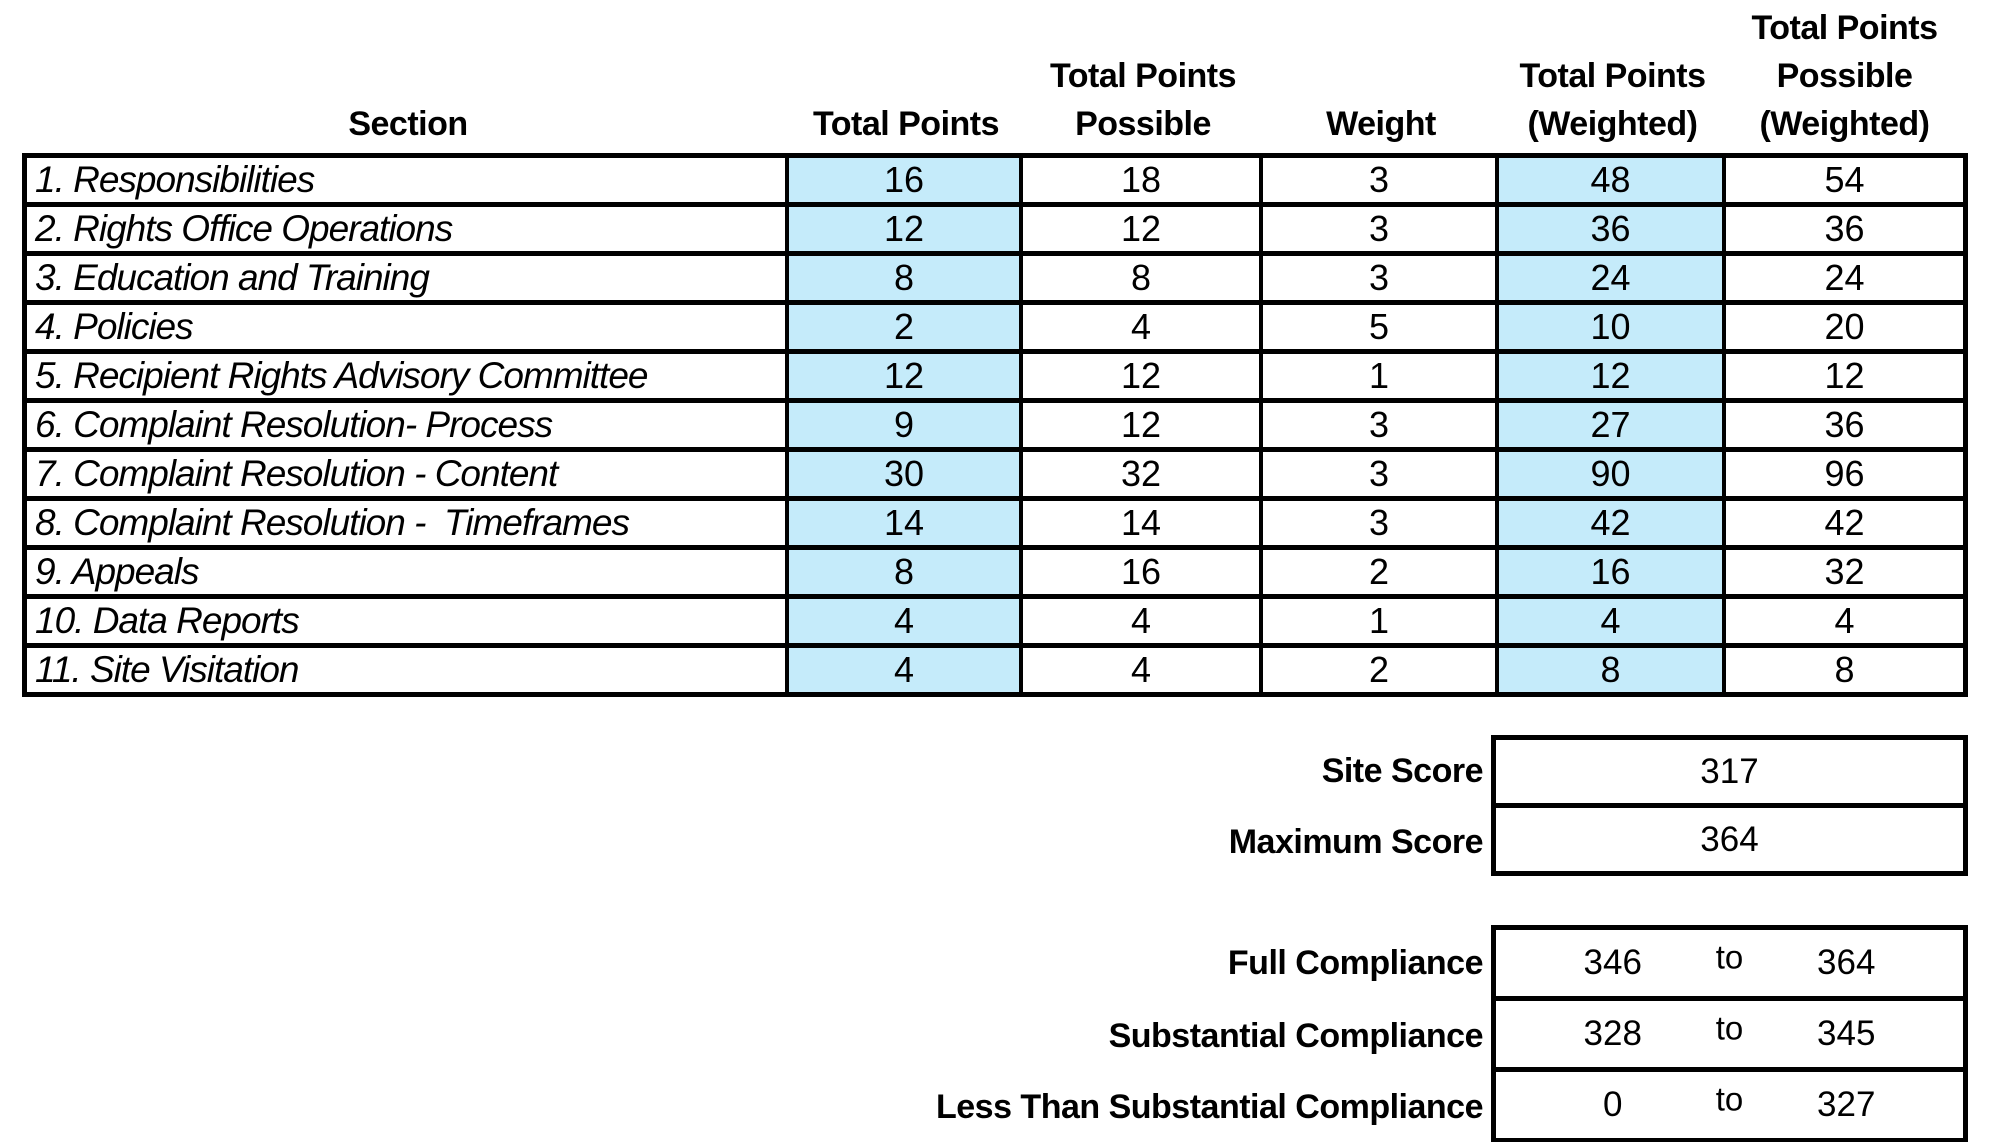  Describe the element at coordinates (1143, 182) in the screenshot. I see `points-possible-cell-1: 18` at that location.